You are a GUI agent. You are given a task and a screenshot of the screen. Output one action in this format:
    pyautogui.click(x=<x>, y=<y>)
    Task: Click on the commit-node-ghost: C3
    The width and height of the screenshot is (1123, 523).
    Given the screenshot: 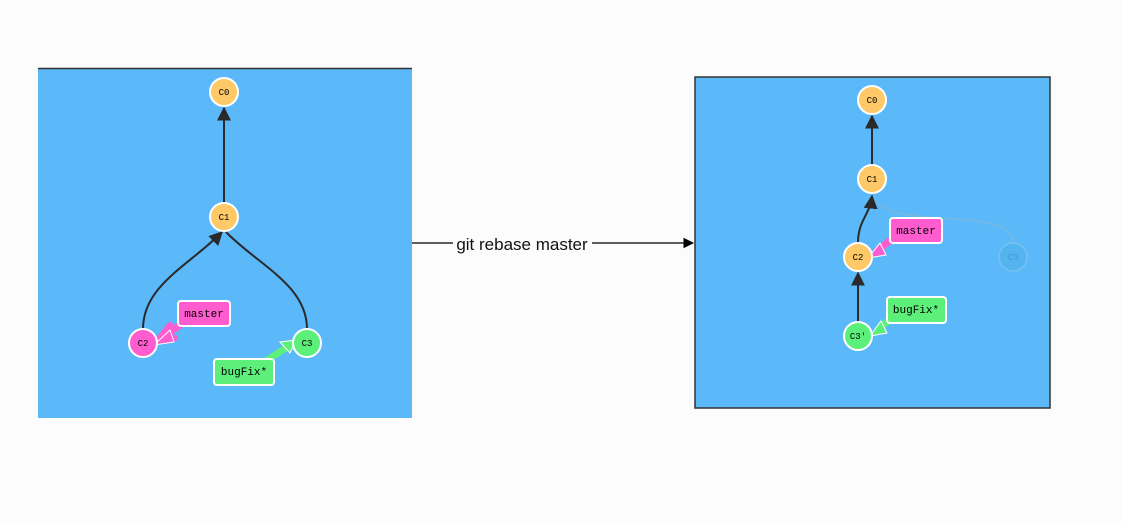 What is the action you would take?
    pyautogui.click(x=1013, y=257)
    